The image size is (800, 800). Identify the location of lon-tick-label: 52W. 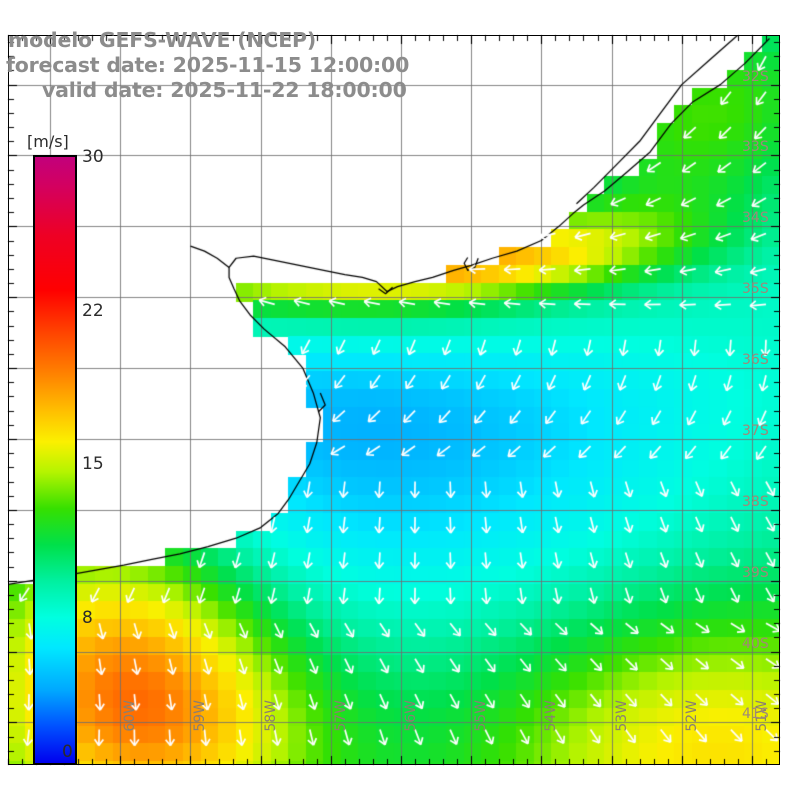
(691, 716).